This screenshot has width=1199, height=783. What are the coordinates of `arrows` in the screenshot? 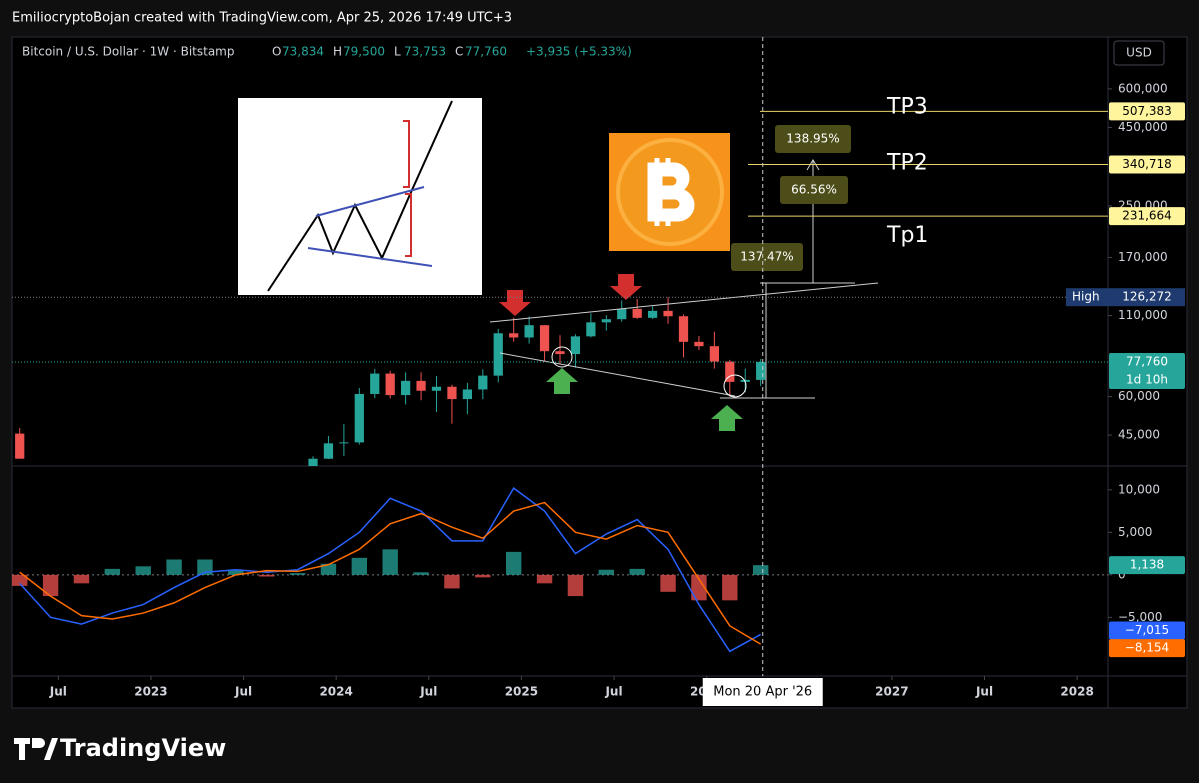 It's located at (621, 352).